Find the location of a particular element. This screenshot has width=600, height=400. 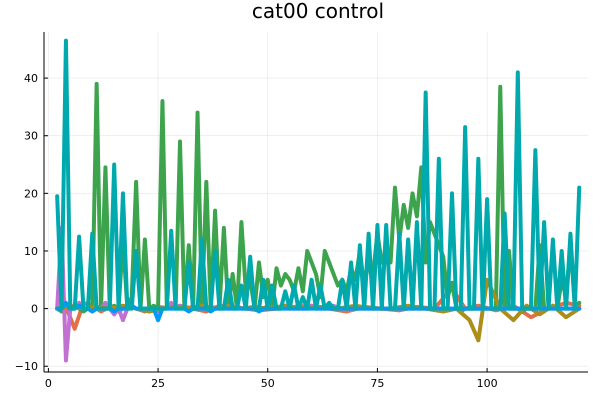

y-tick-label: −10 is located at coordinates (26, 366).